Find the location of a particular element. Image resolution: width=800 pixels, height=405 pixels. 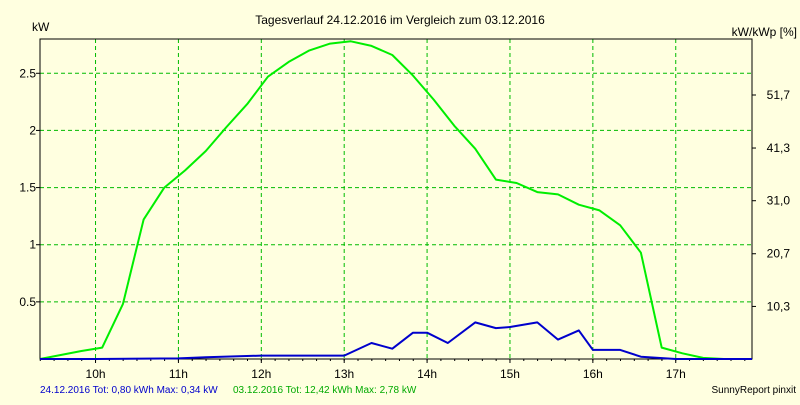

footer-legend-03-12: 03.12.2016 Tot: 12,42 kWh Max: 2,78 kW is located at coordinates (325, 390).